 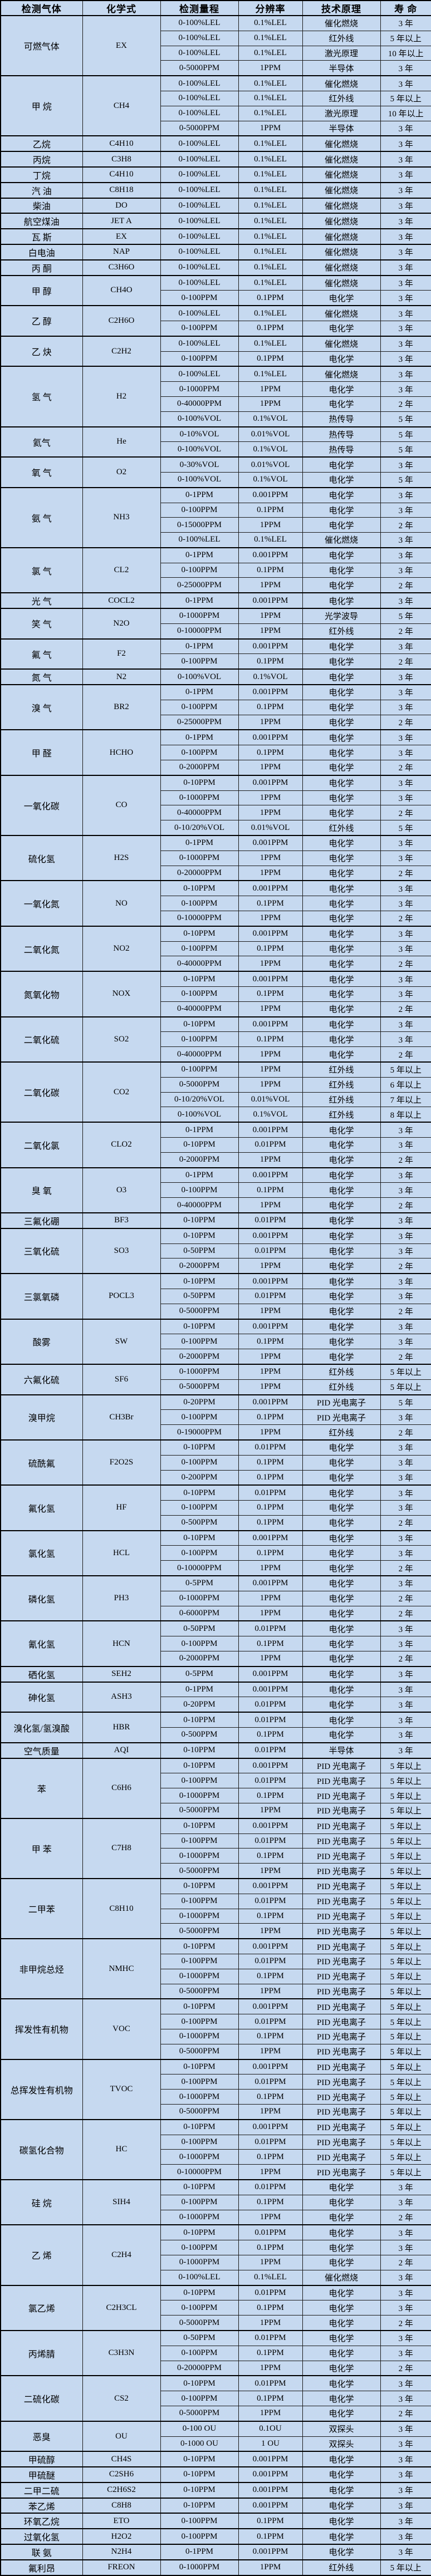 What do you see at coordinates (121, 752) in the screenshot?
I see `formula-cell: HCHO` at bounding box center [121, 752].